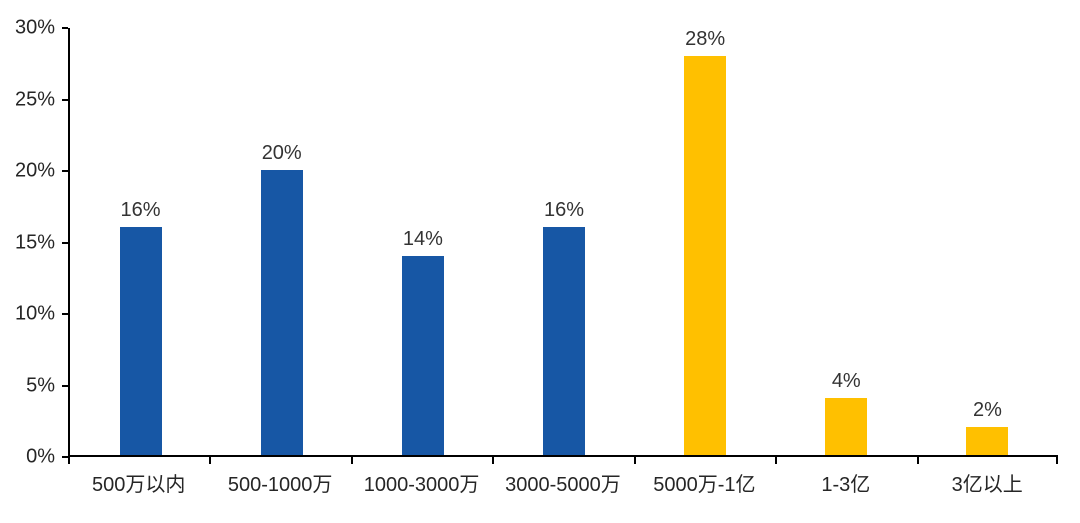 The height and width of the screenshot is (523, 1080). I want to click on y-tick-label: 20%, so click(34, 170).